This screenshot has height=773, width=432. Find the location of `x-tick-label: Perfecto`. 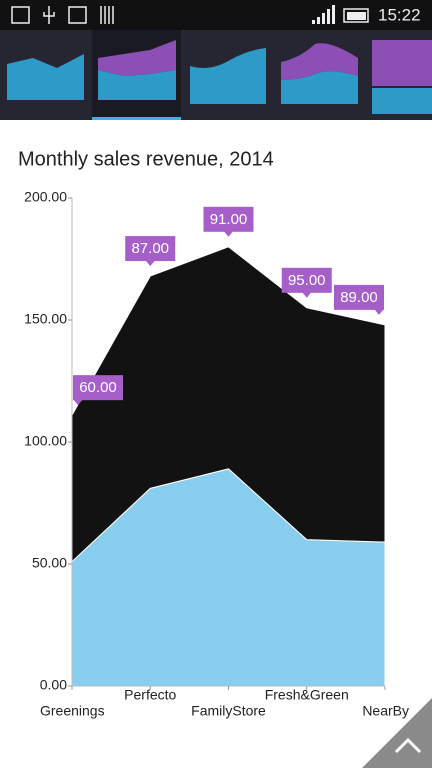

x-tick-label: Perfecto is located at coordinates (150, 695).